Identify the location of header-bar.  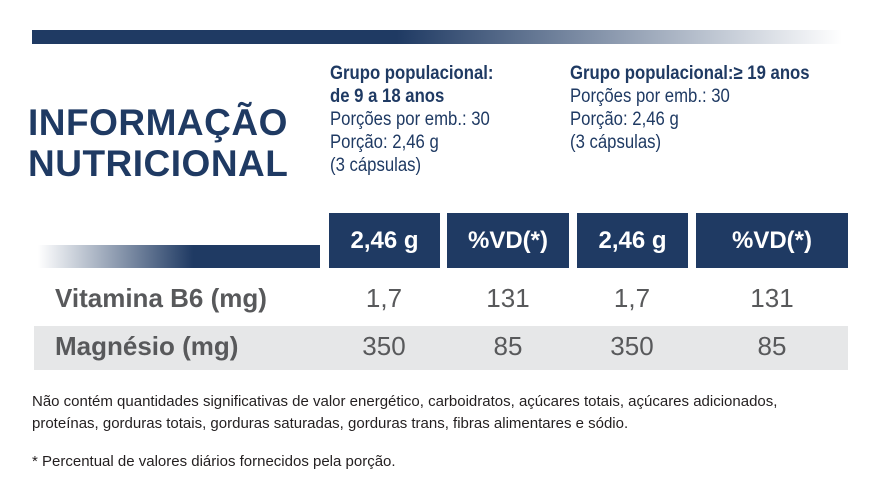
(179, 256).